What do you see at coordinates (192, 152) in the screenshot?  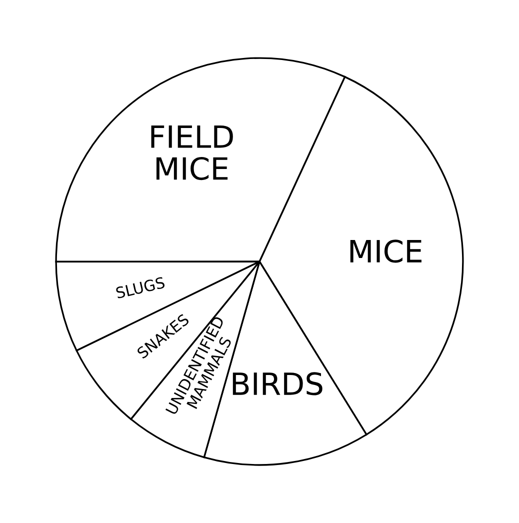 I see `slice-label: FIELD MICE` at bounding box center [192, 152].